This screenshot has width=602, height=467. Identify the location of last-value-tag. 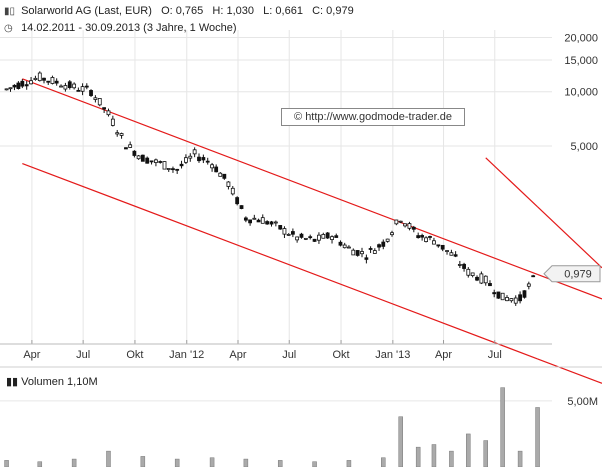
(572, 274).